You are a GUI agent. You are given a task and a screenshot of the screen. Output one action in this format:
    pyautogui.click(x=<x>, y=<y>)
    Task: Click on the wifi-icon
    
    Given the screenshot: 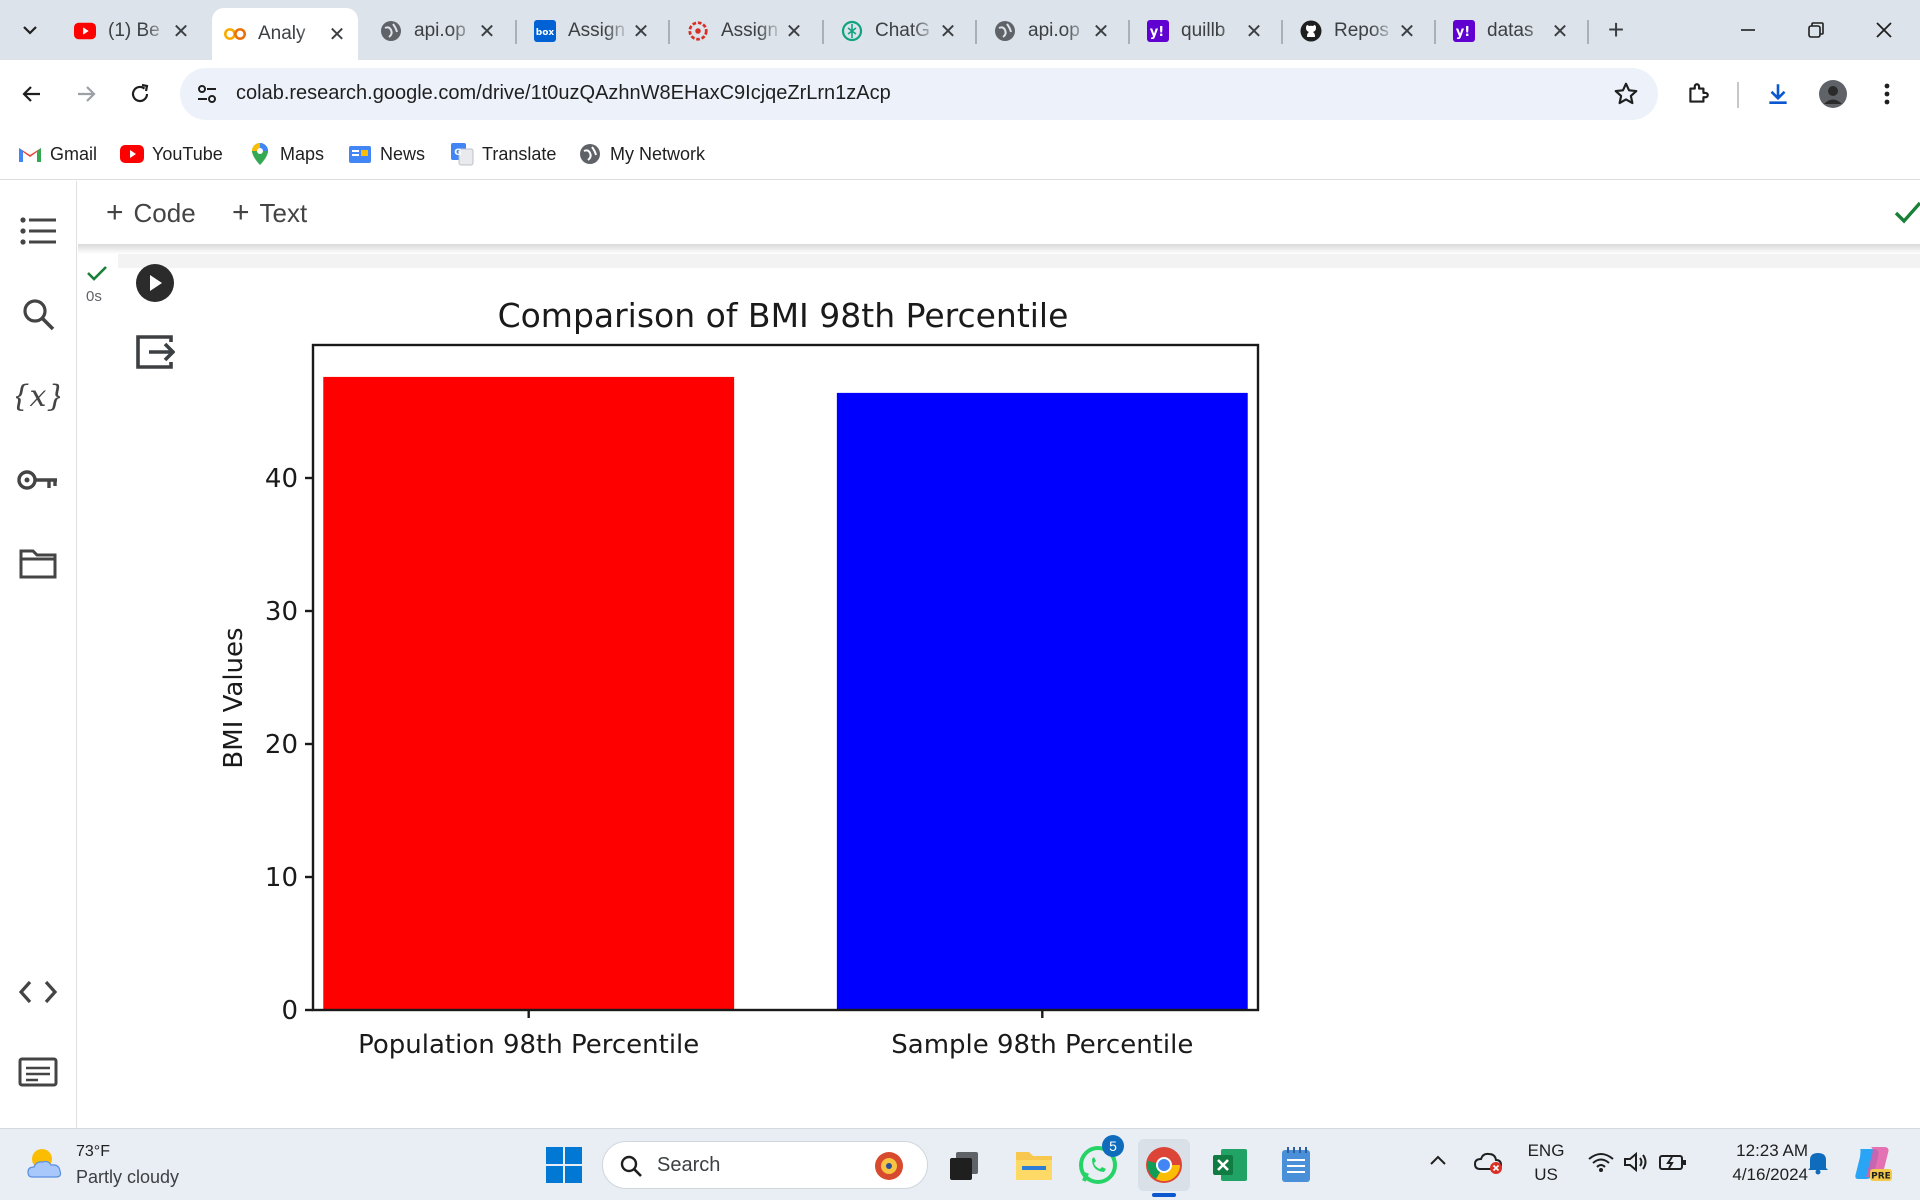 What is the action you would take?
    pyautogui.click(x=1601, y=1164)
    